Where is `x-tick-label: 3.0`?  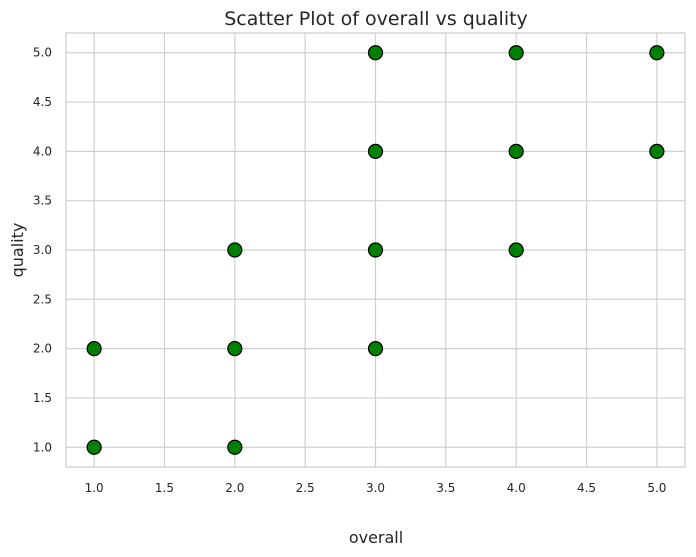
x-tick-label: 3.0 is located at coordinates (375, 488).